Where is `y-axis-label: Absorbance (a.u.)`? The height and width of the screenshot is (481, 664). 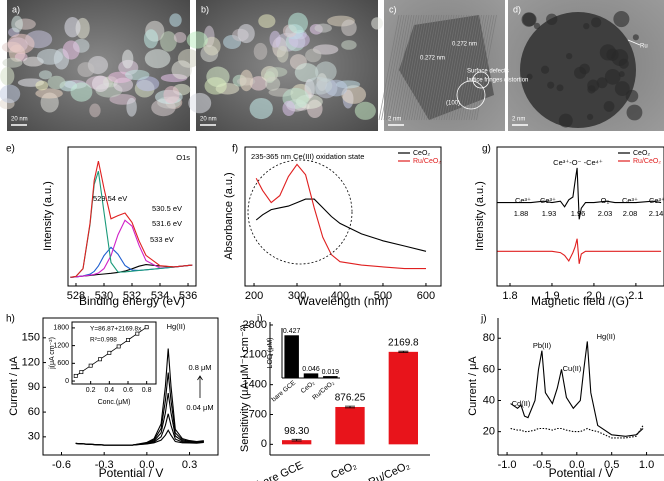 y-axis-label: Absorbance (a.u.) is located at coordinates (229, 215).